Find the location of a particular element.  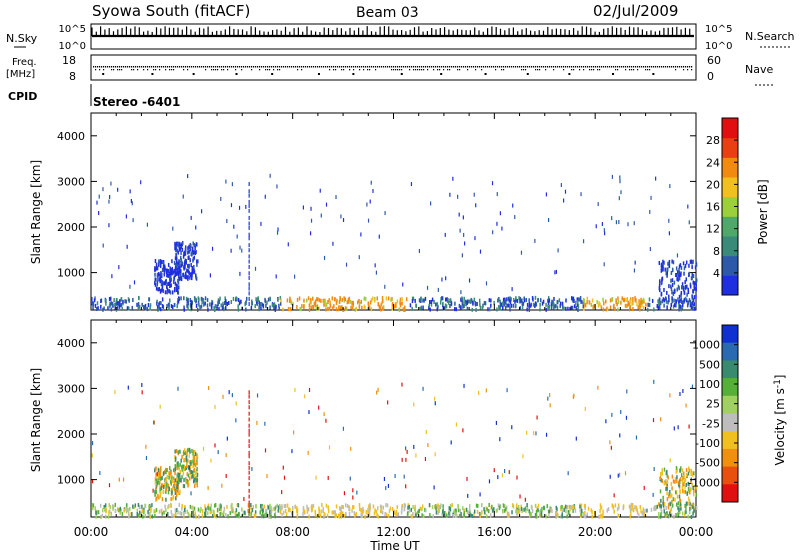

x-tick-label: 12:00 is located at coordinates (393, 532).